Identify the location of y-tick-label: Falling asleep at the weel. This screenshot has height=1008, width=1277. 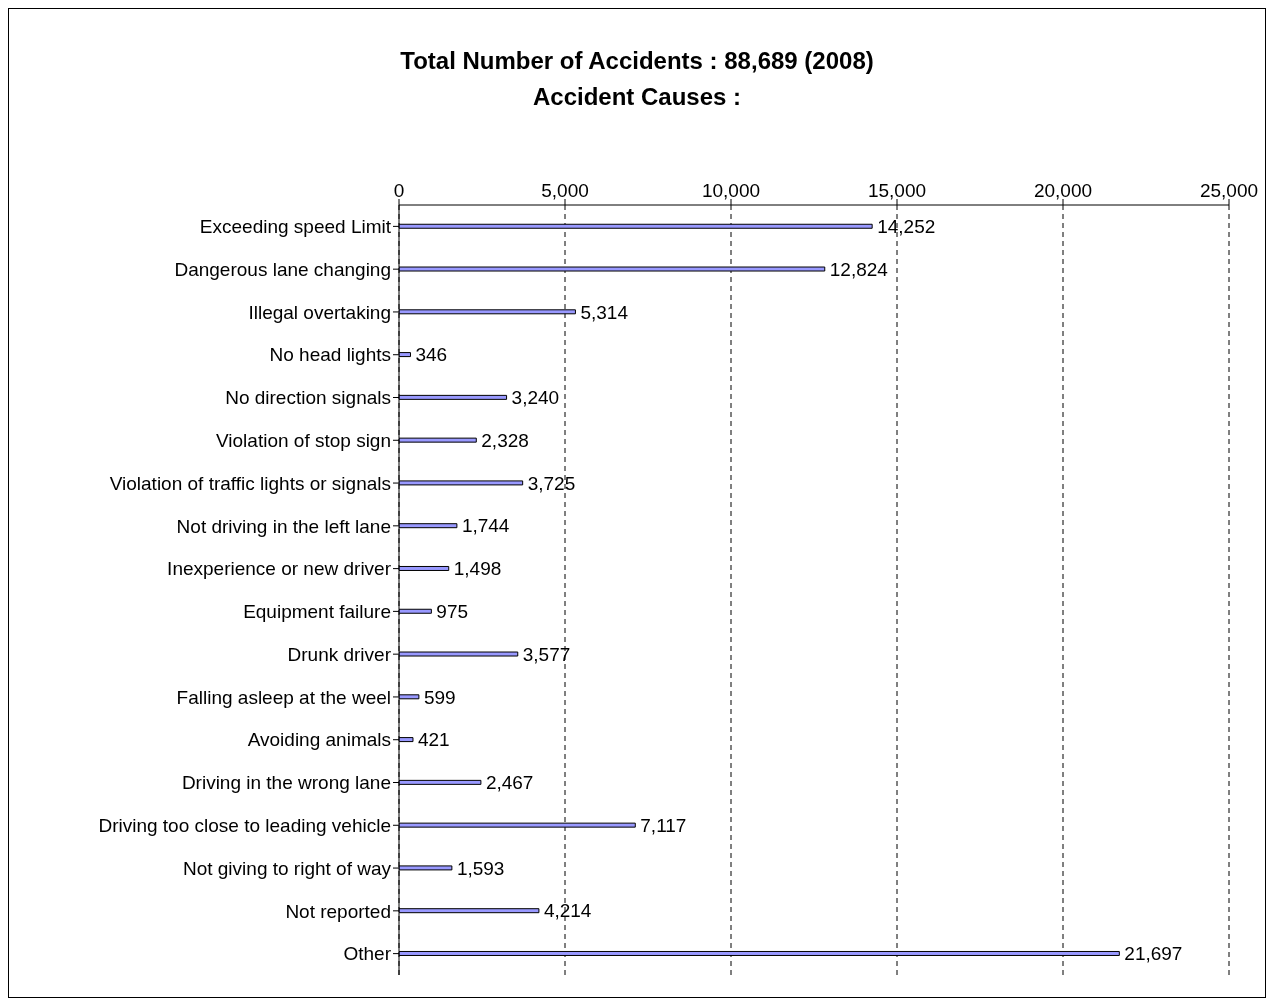
(283, 697).